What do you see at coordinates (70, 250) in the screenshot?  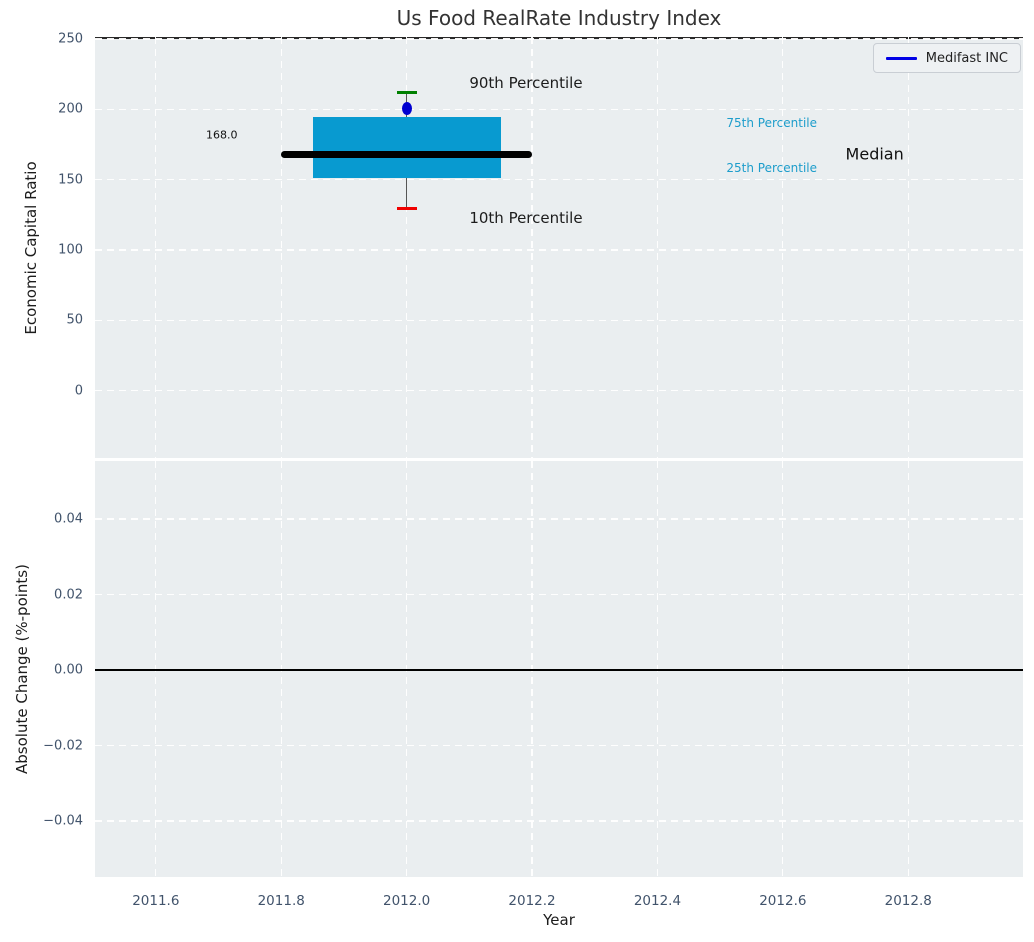 I see `y-tick-label: 100` at bounding box center [70, 250].